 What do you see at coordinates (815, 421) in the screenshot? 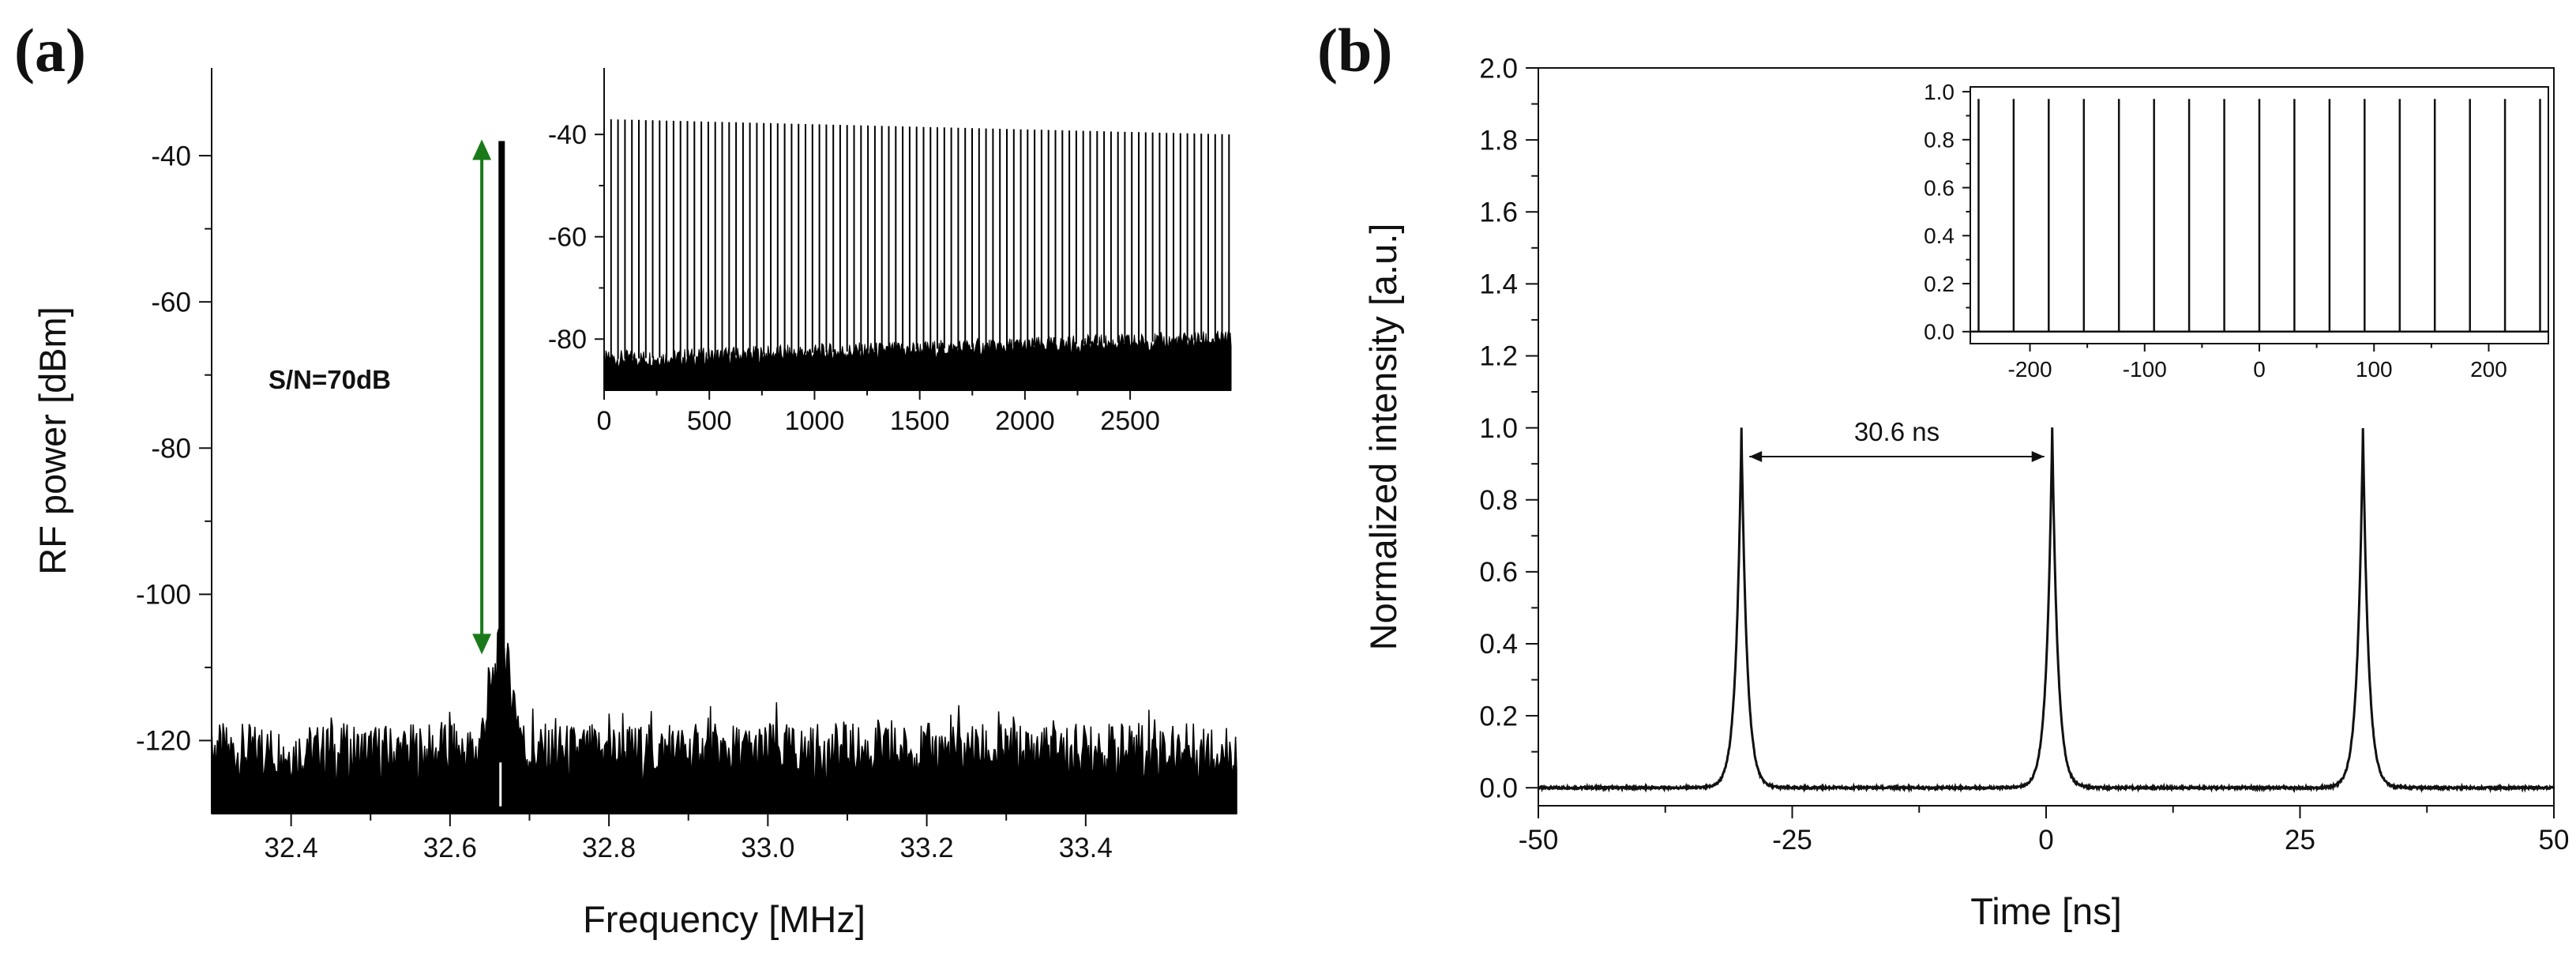
I see `a_inset-xtick-label: 1000` at bounding box center [815, 421].